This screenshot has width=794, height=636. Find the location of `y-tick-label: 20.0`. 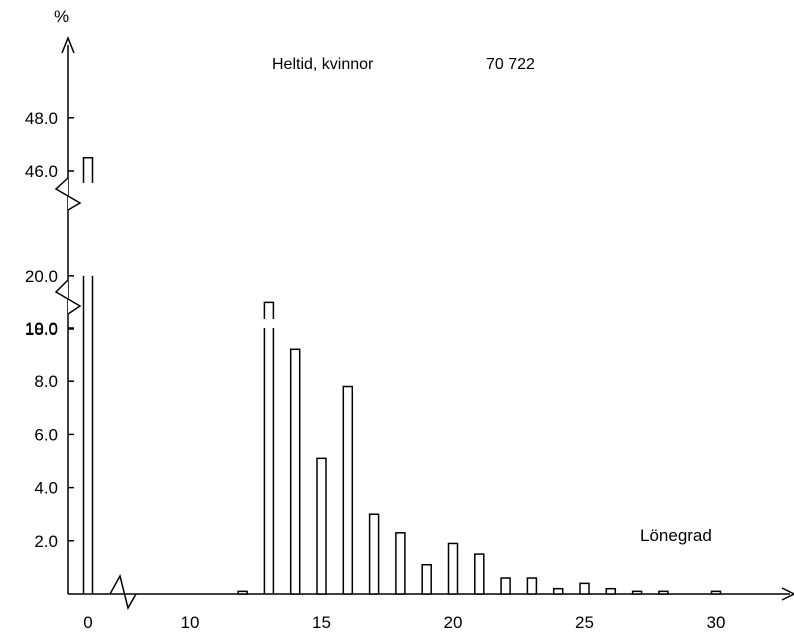

y-tick-label: 20.0 is located at coordinates (41, 276).